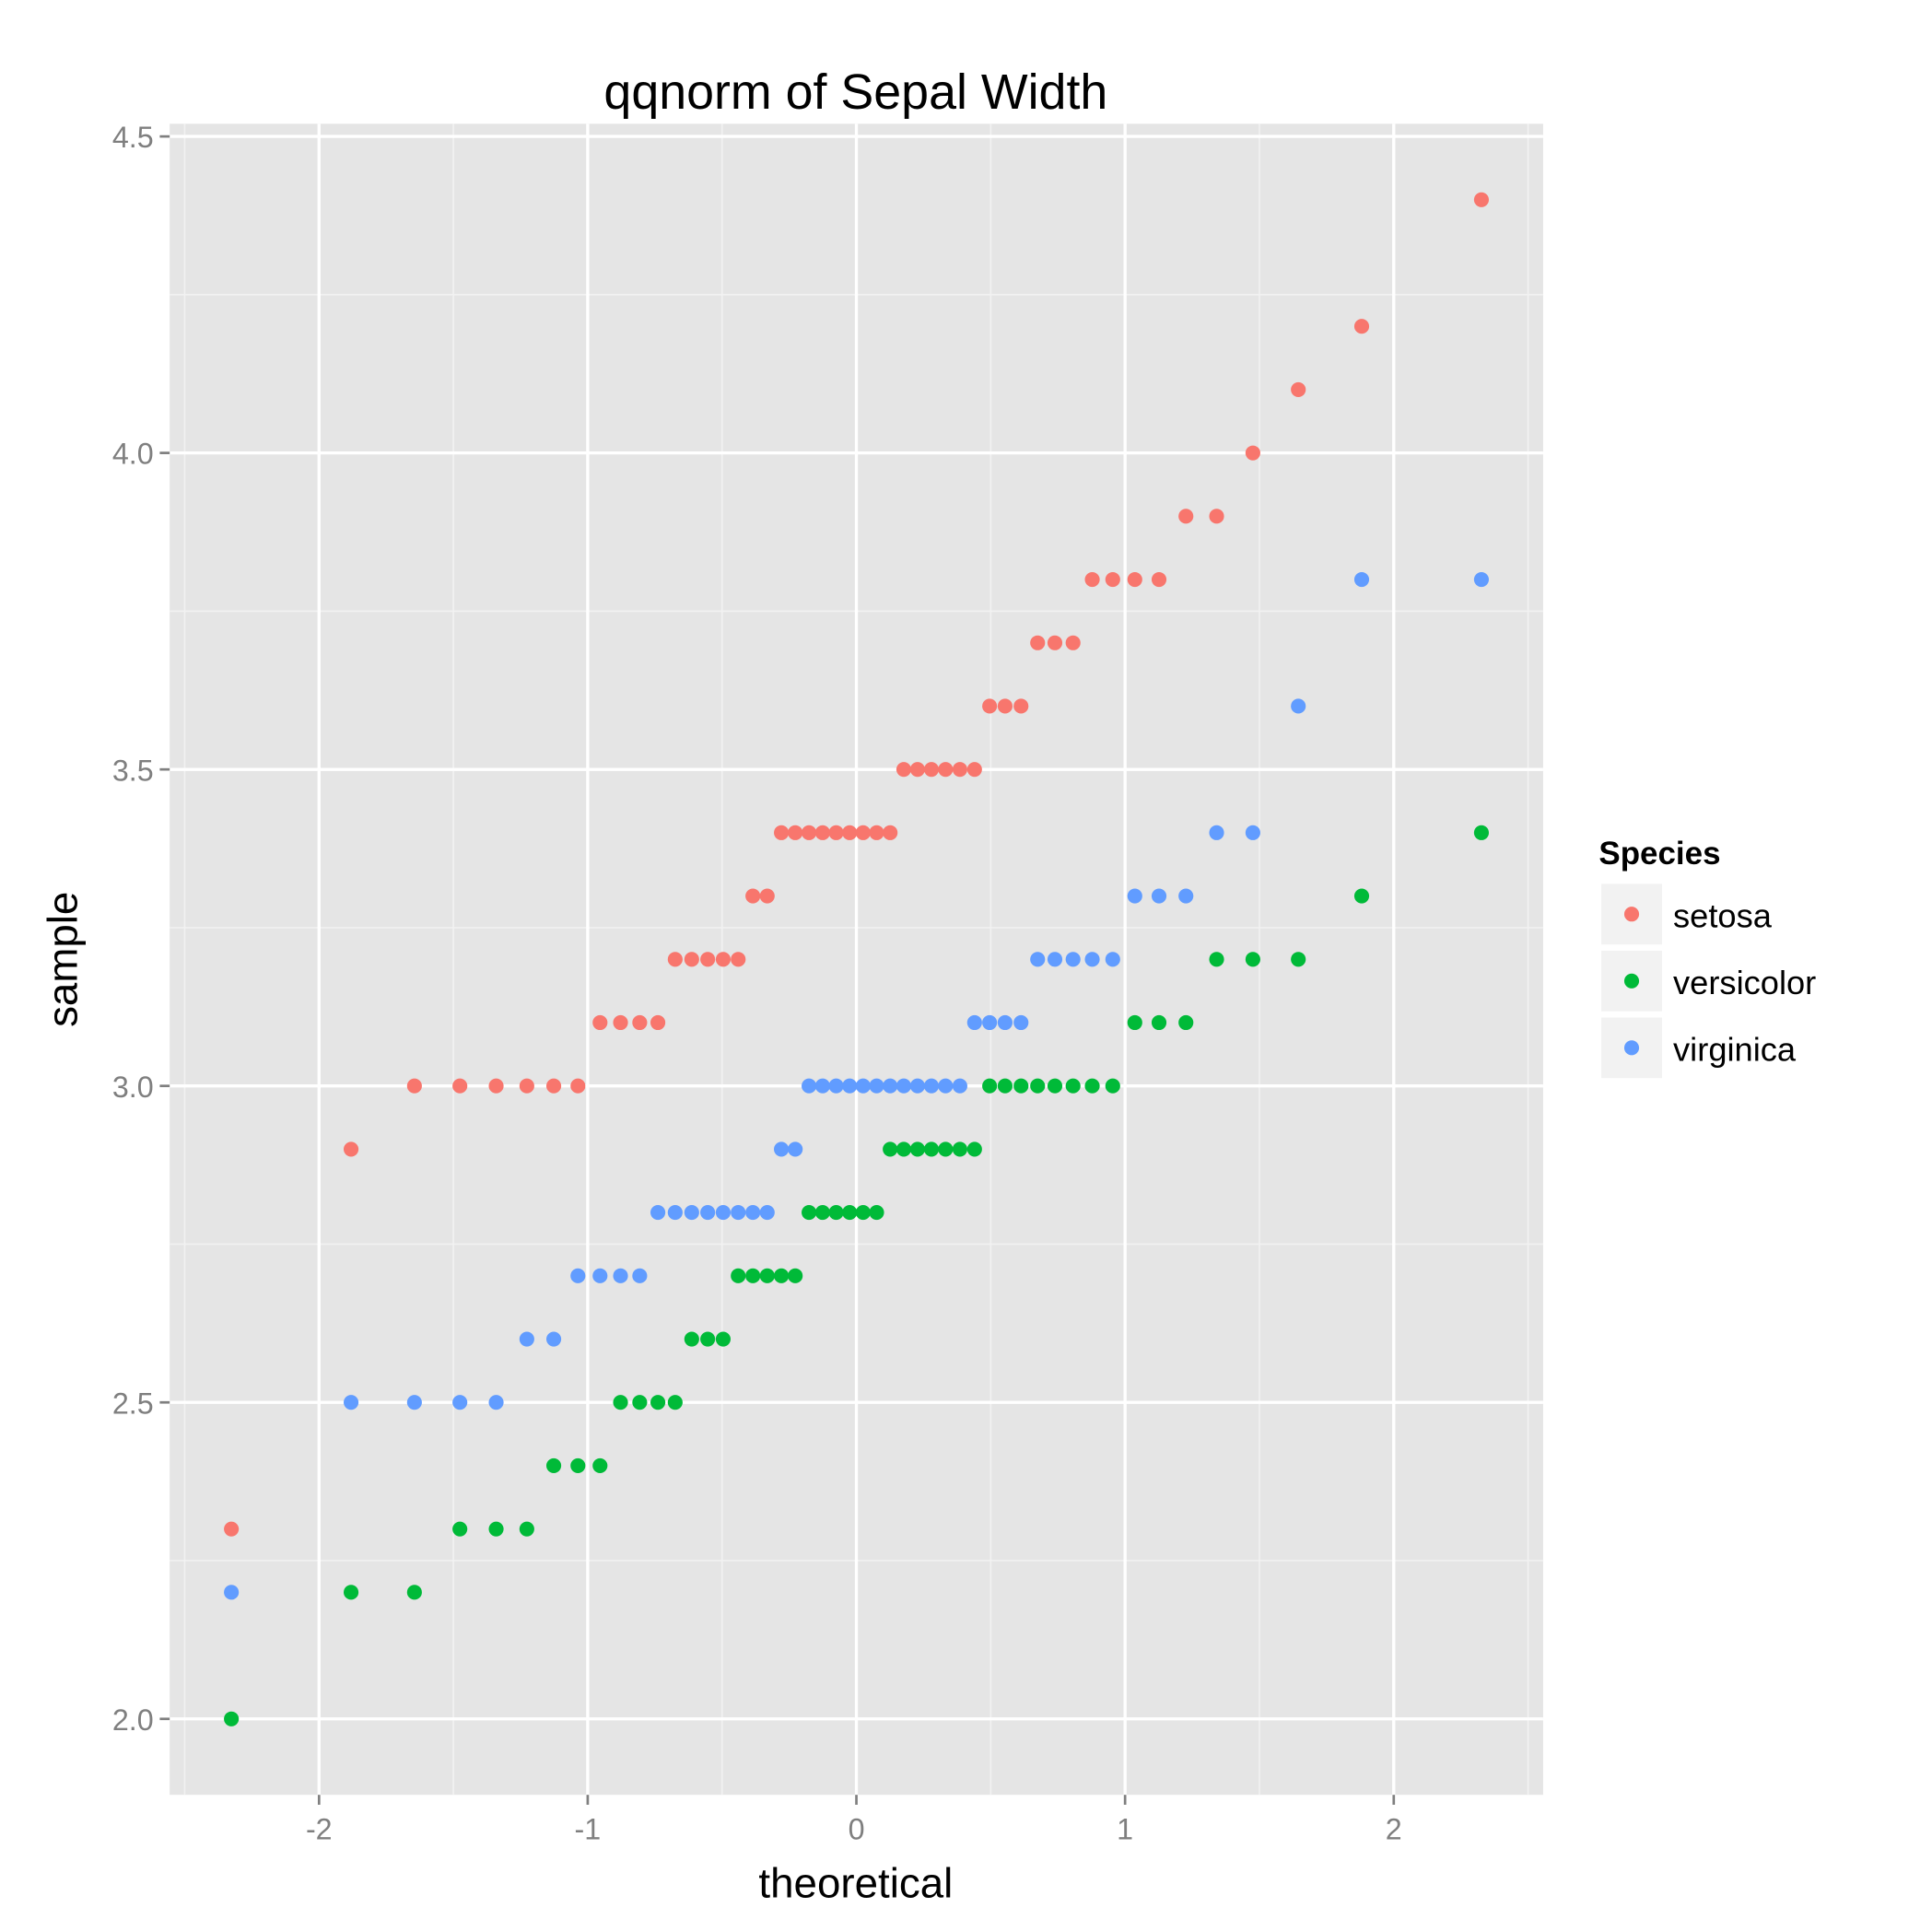 The width and height of the screenshot is (1932, 1931). Describe the element at coordinates (1125, 1829) in the screenshot. I see `x-tick-label: 1` at that location.